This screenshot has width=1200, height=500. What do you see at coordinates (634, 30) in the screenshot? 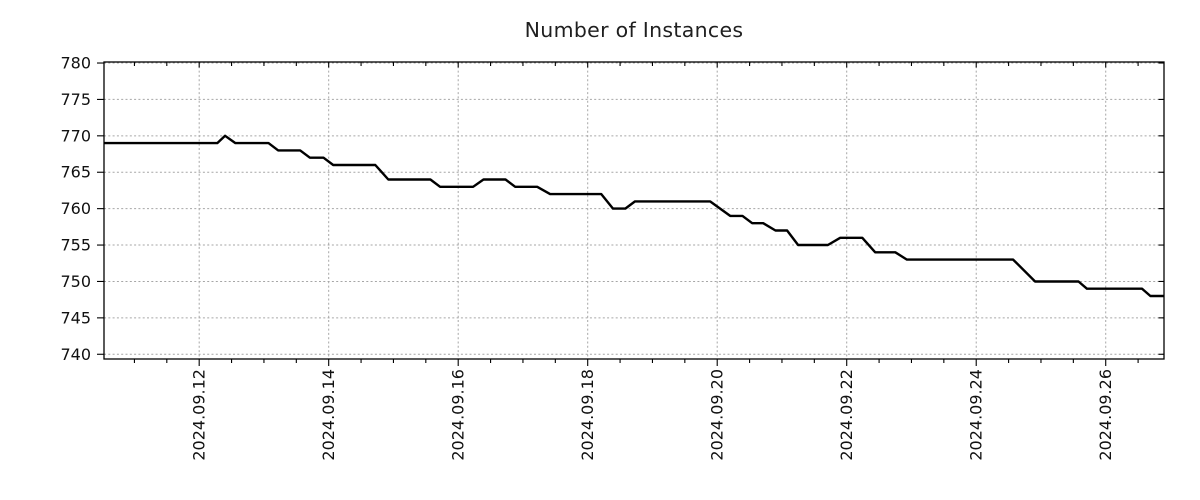
I see `chart-title: Number of Instances` at bounding box center [634, 30].